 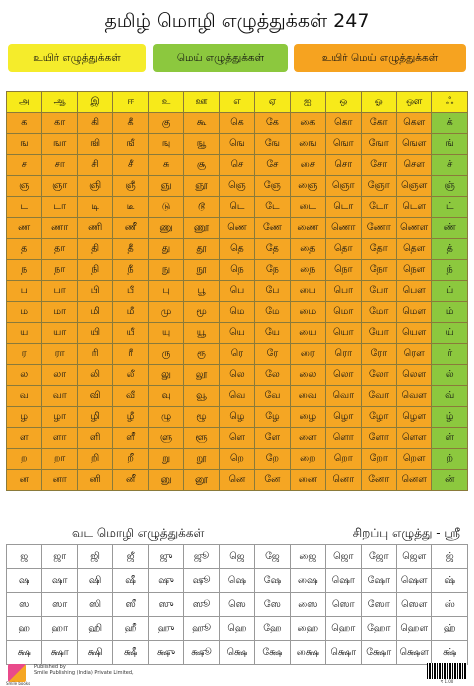 I want to click on letter-cell: க்ஷீ, so click(x=130, y=652).